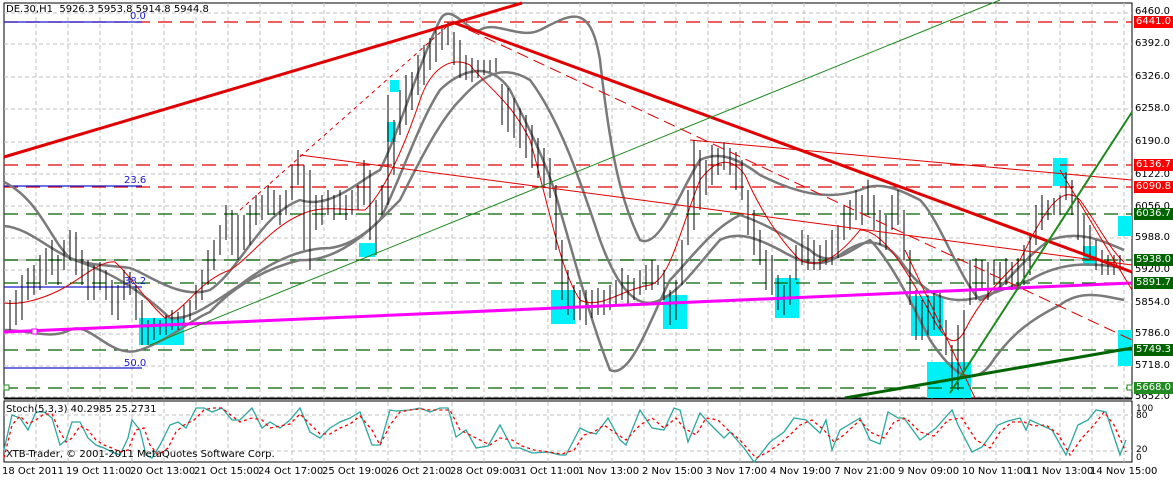 The width and height of the screenshot is (1173, 481). What do you see at coordinates (134, 9) in the screenshot?
I see `ohlc-values: 5926.3 5953.8 5914.8 5944.8` at bounding box center [134, 9].